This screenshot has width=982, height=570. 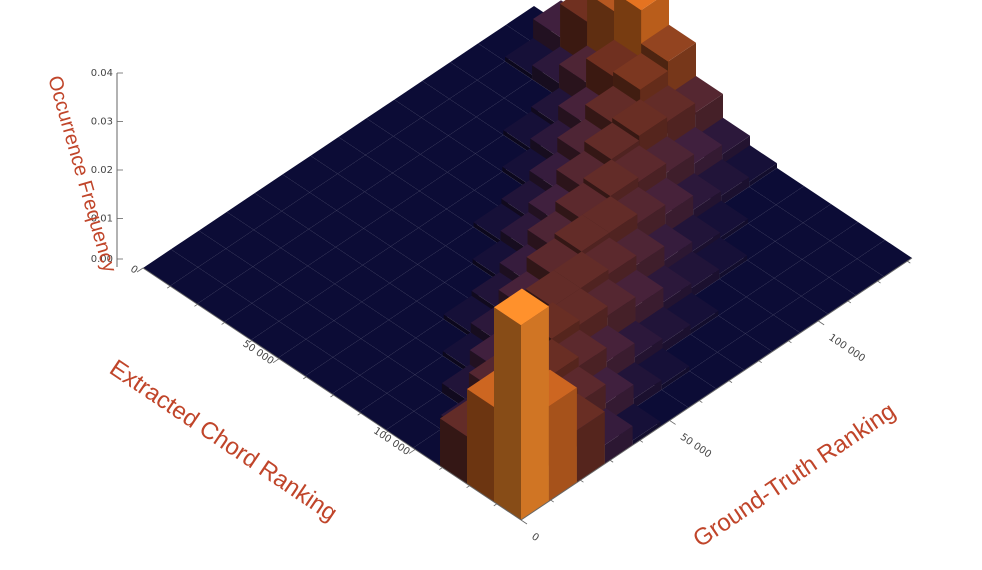 What do you see at coordinates (102, 219) in the screenshot?
I see `z-tick-label: 0.01` at bounding box center [102, 219].